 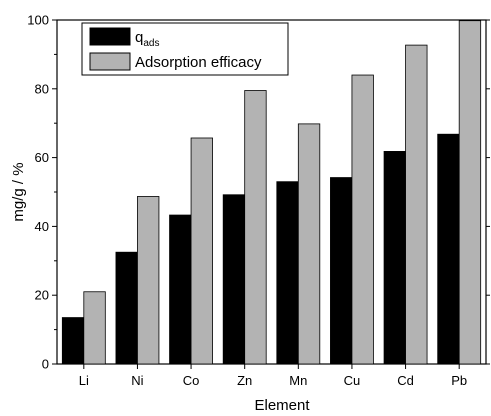 I want to click on legend-label-ads-subscript: ads, so click(x=151, y=43).